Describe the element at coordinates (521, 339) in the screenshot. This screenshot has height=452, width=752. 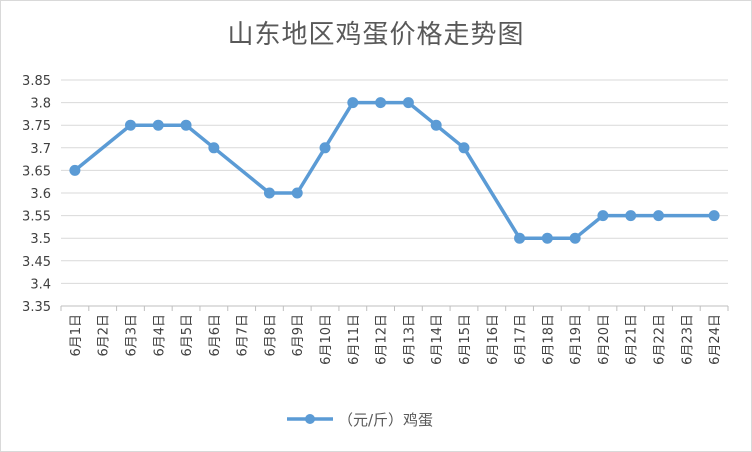
I see `x-tick-label: 6月17日` at that location.